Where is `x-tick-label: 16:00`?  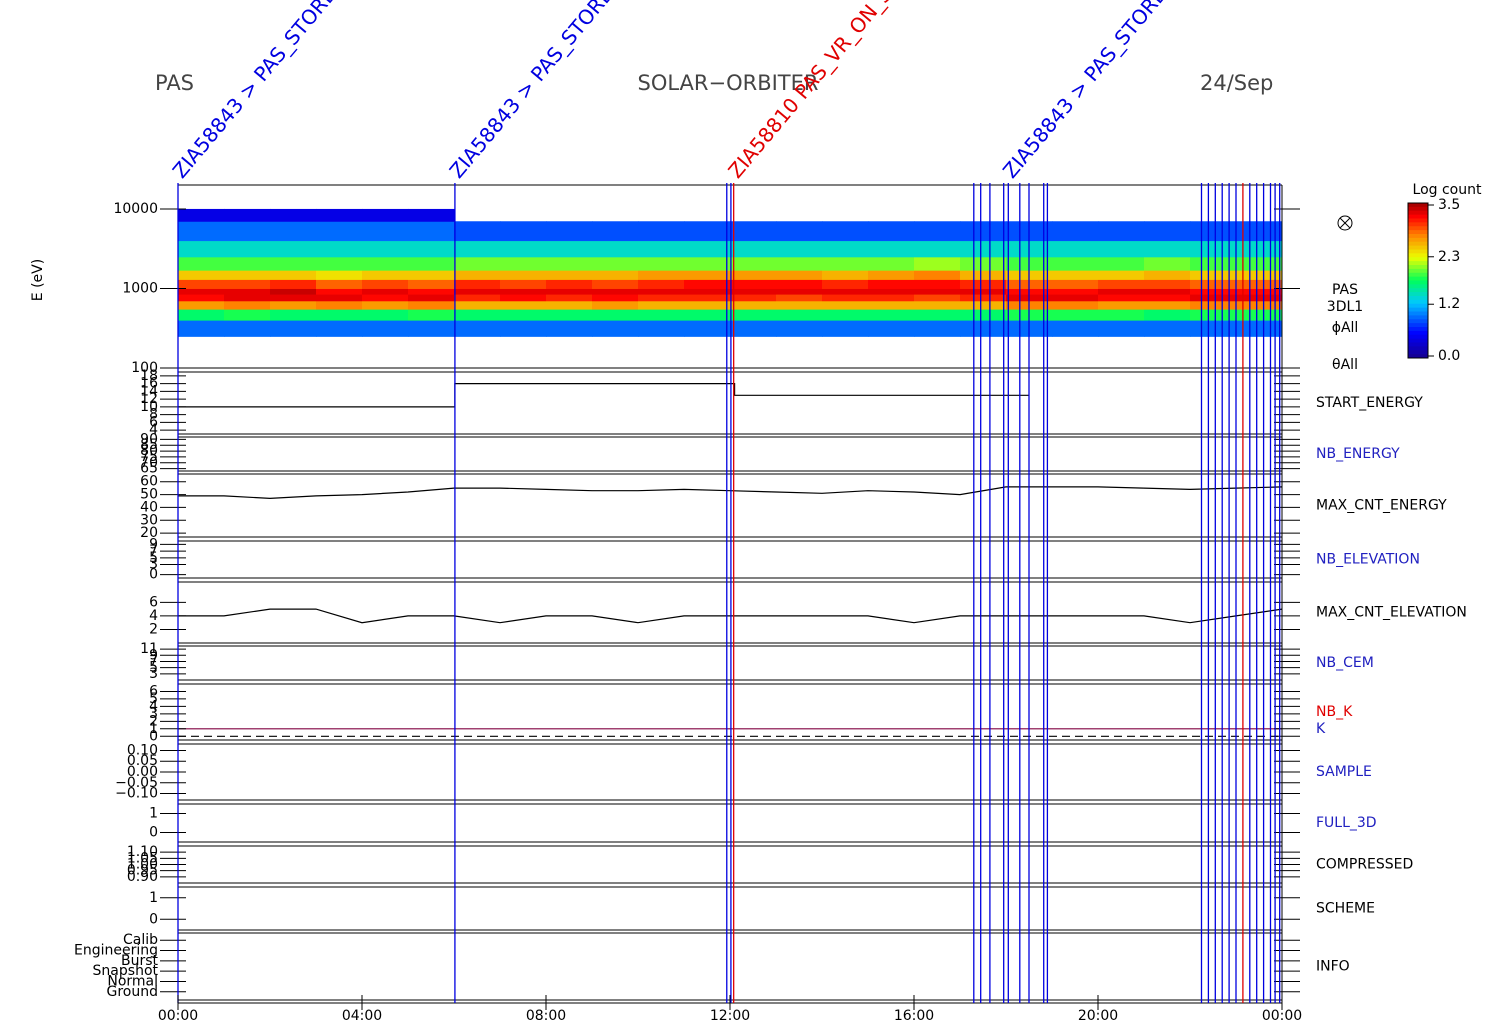
x-tick-label: 16:00 is located at coordinates (914, 1014).